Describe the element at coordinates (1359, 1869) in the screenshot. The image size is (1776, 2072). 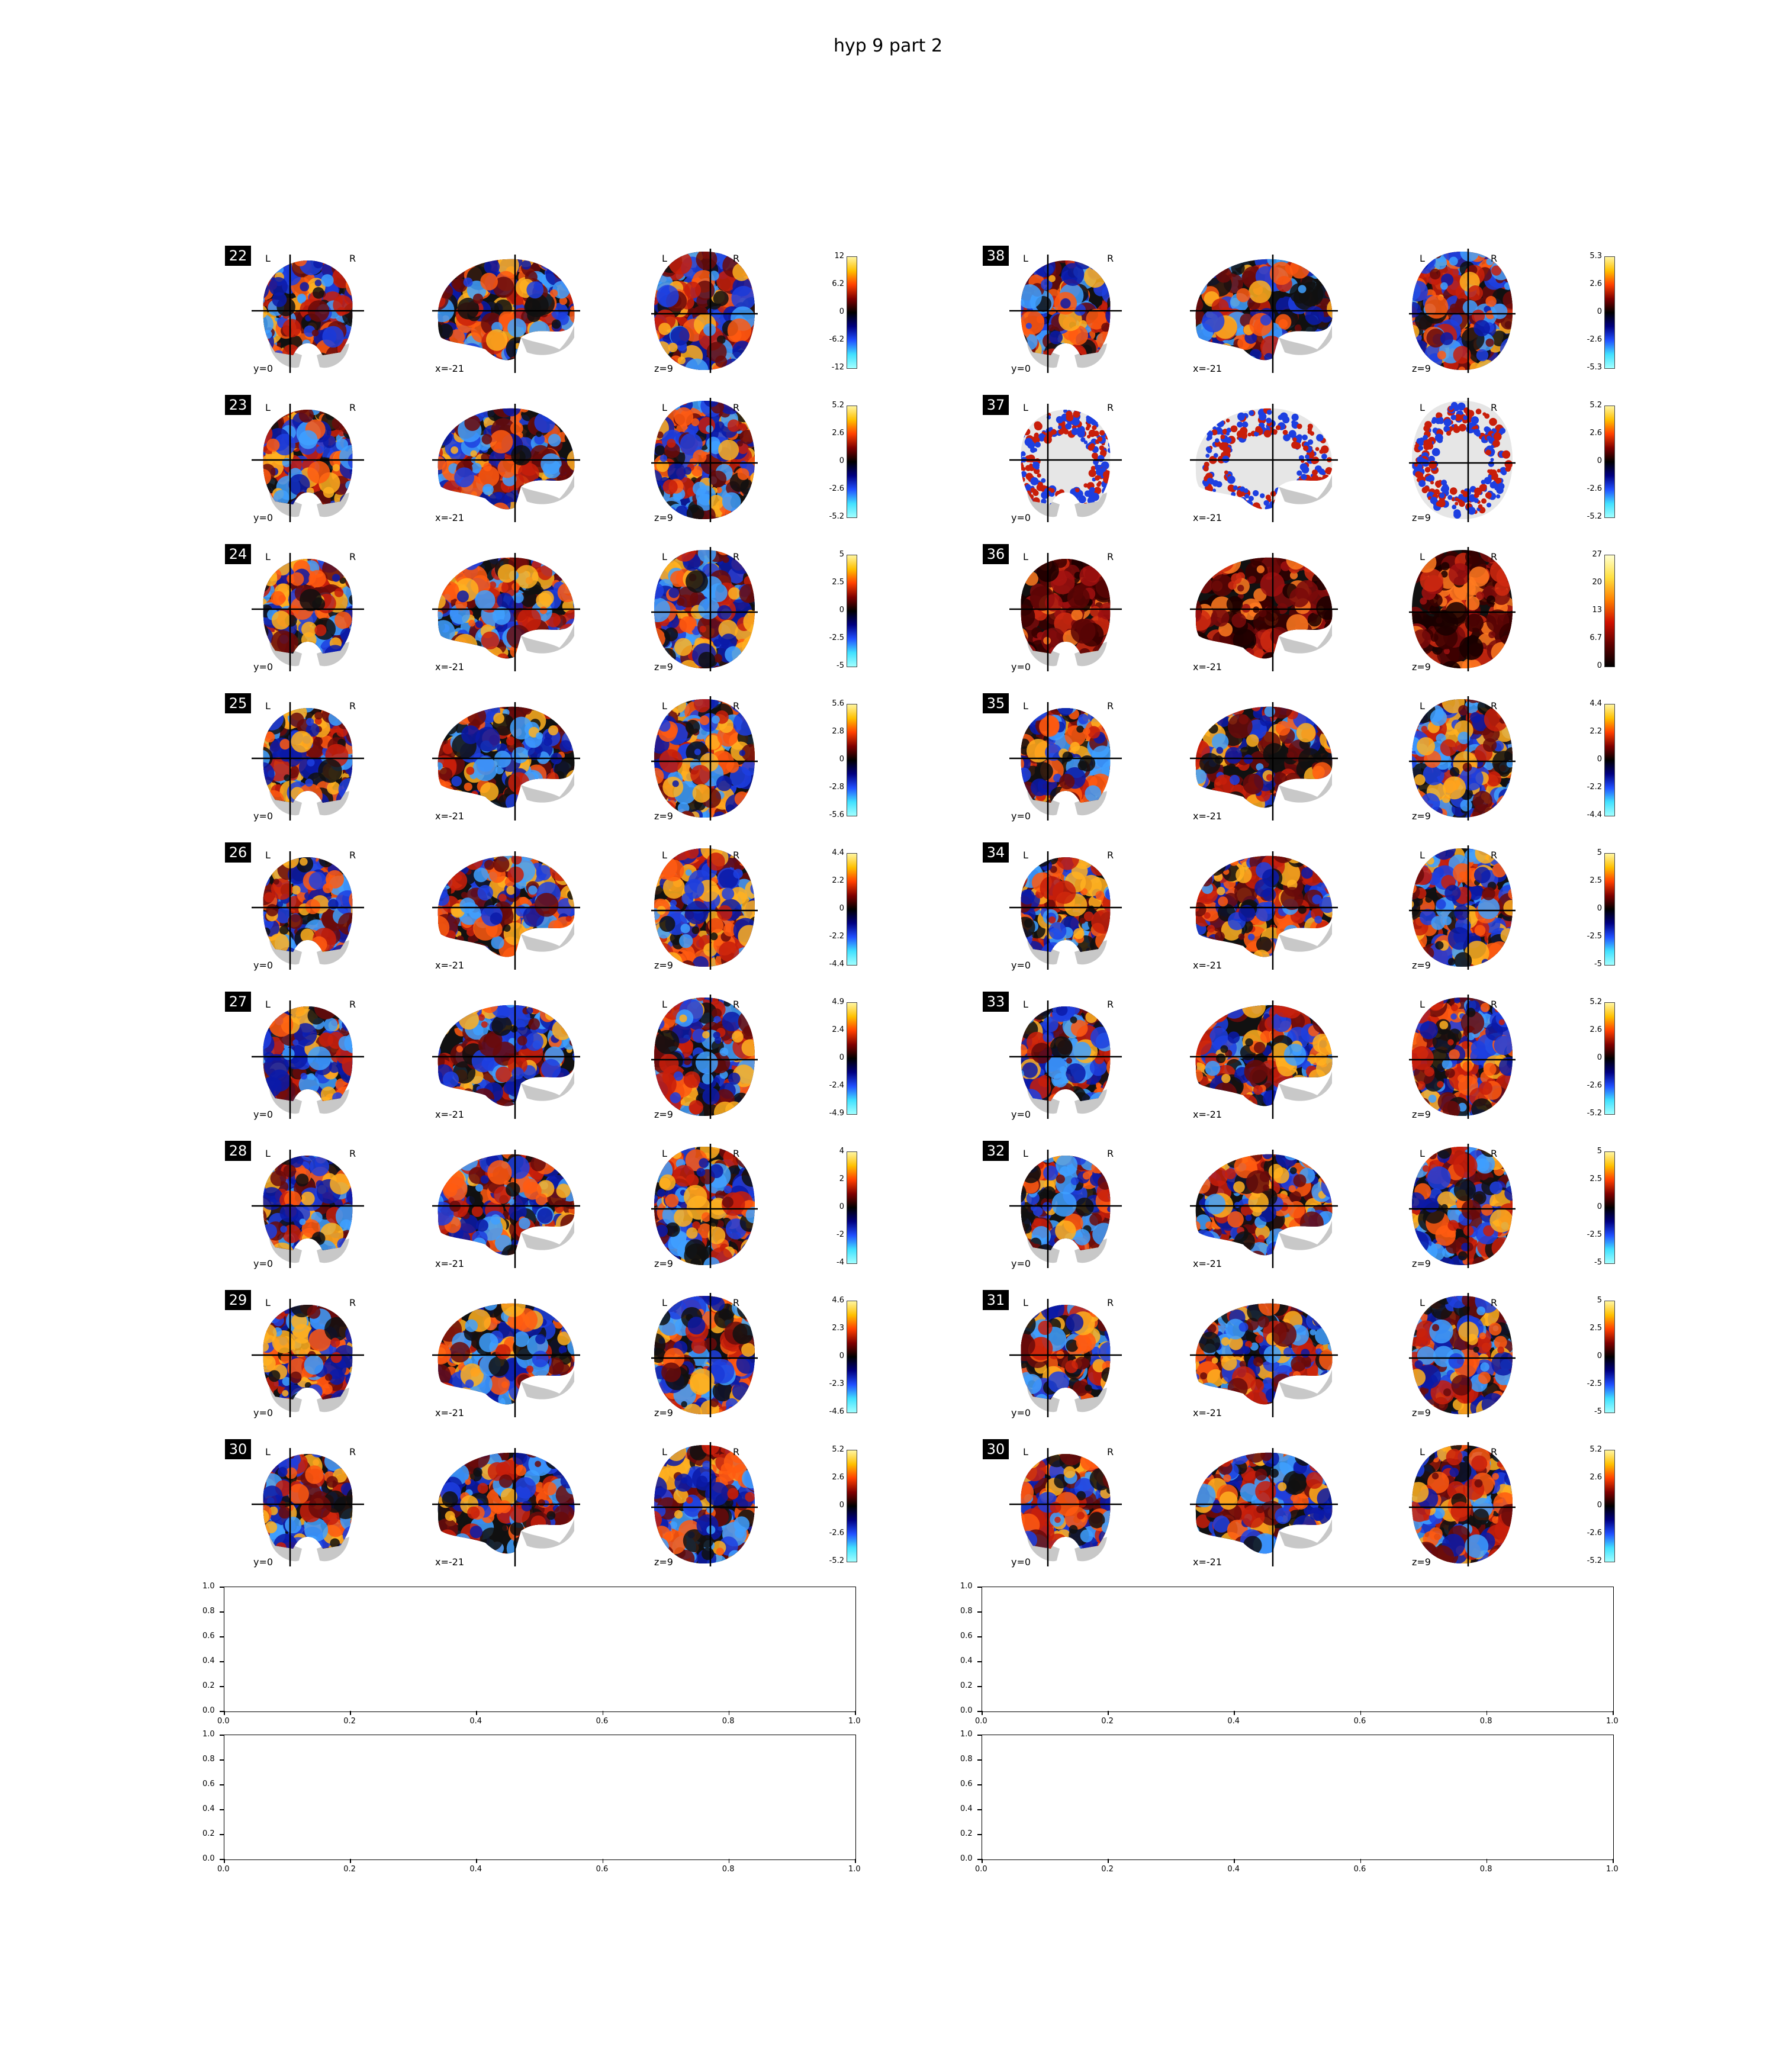
I see `x-tick-label: 0.6` at that location.